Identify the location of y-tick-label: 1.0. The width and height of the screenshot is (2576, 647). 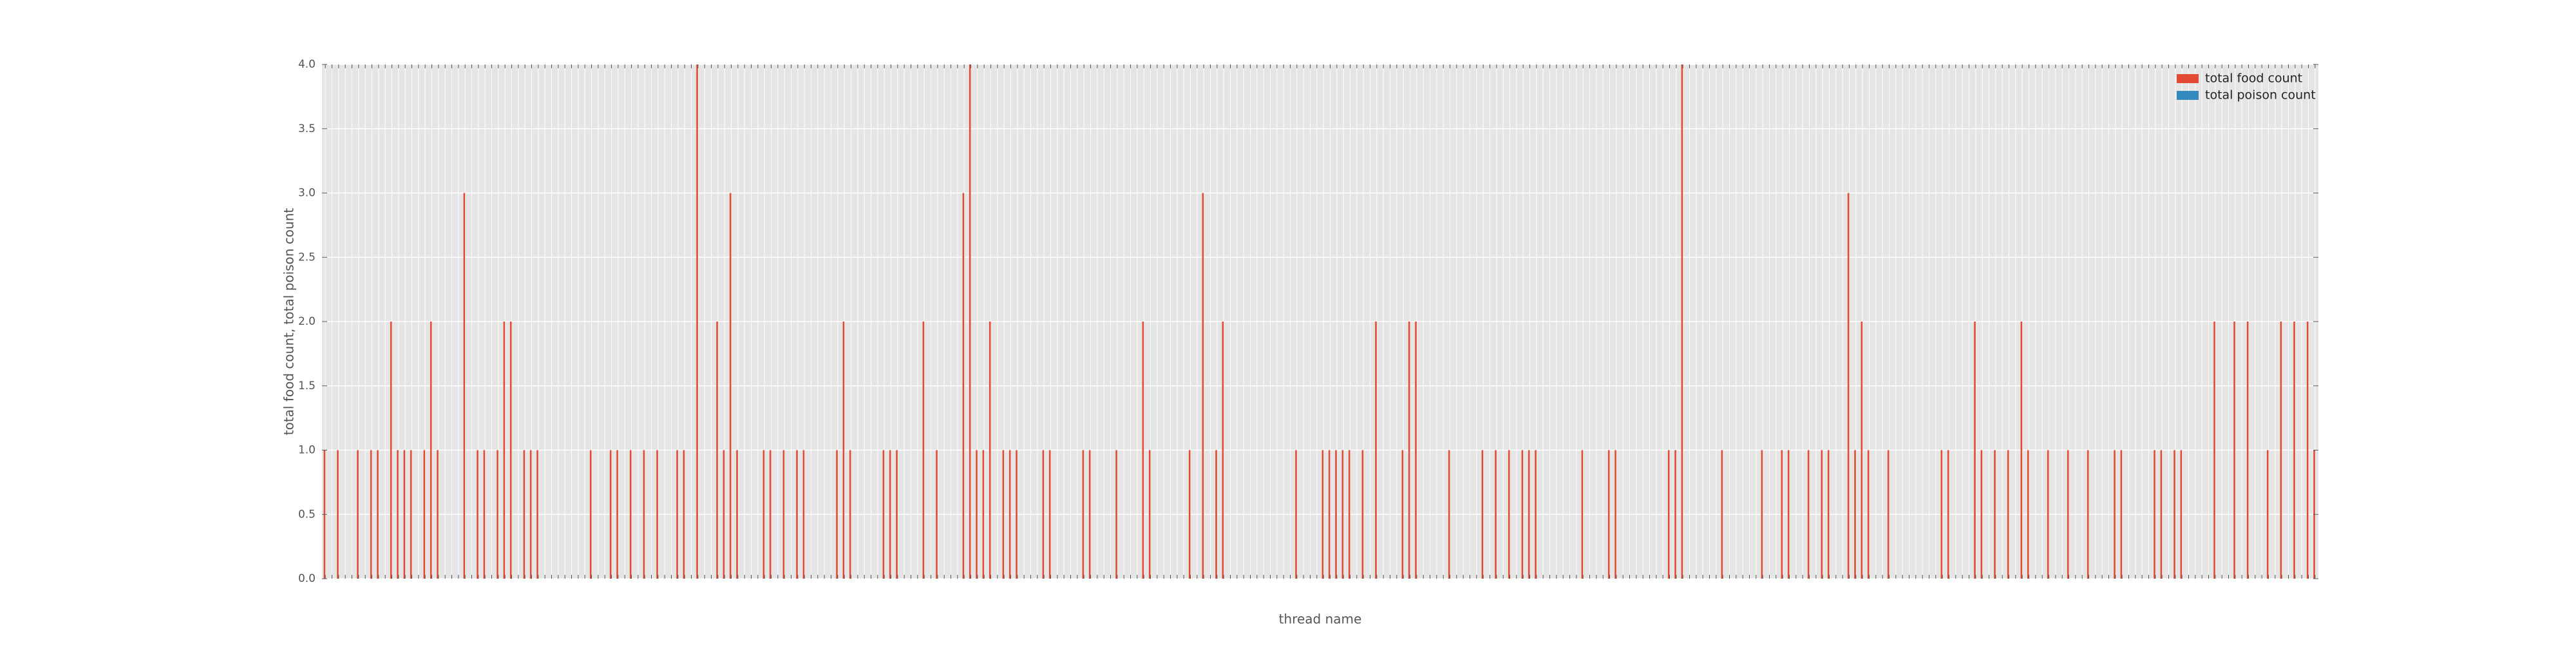
(307, 450).